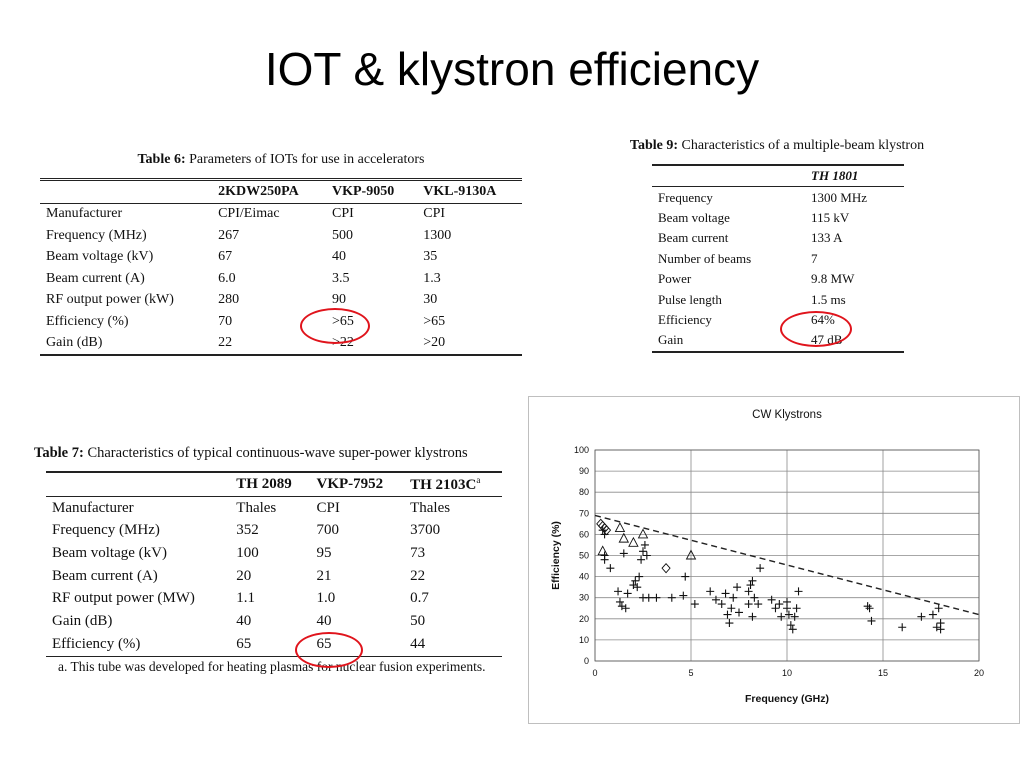 This screenshot has height=768, width=1024. Describe the element at coordinates (979, 673) in the screenshot. I see `x-tick-label: 20` at that location.